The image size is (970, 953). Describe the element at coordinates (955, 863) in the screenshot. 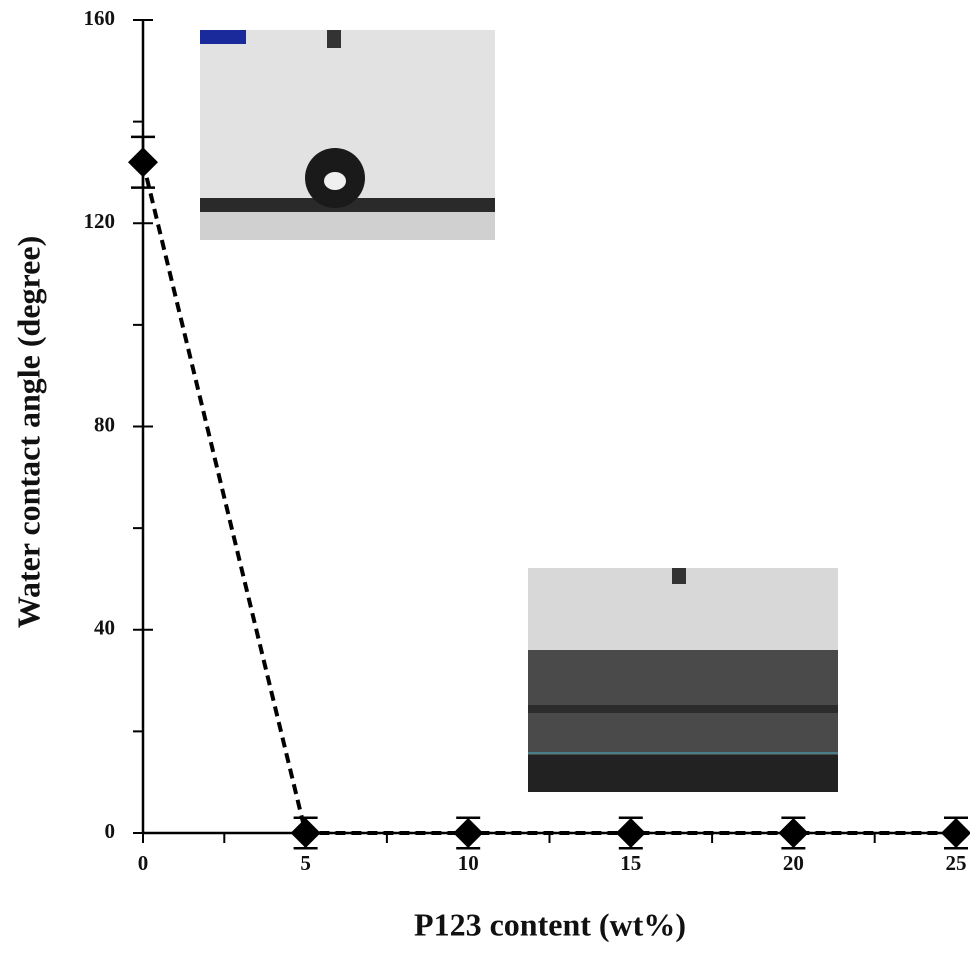

I see `x-tick-label: 25` at that location.